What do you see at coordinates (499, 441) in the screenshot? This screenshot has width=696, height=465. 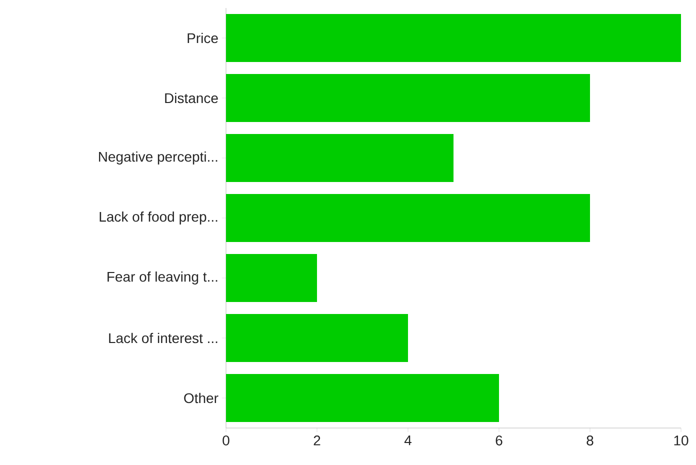 I see `x-tick-label: 6` at bounding box center [499, 441].